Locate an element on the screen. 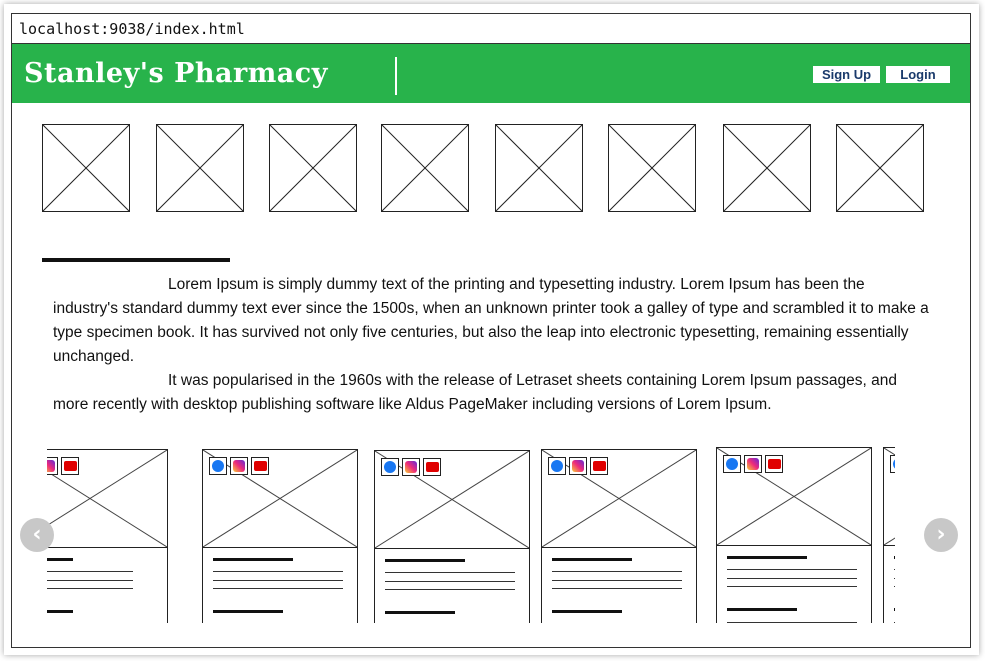 The image size is (985, 661). brand-logo: Stanley's Pharmacy is located at coordinates (176, 73).